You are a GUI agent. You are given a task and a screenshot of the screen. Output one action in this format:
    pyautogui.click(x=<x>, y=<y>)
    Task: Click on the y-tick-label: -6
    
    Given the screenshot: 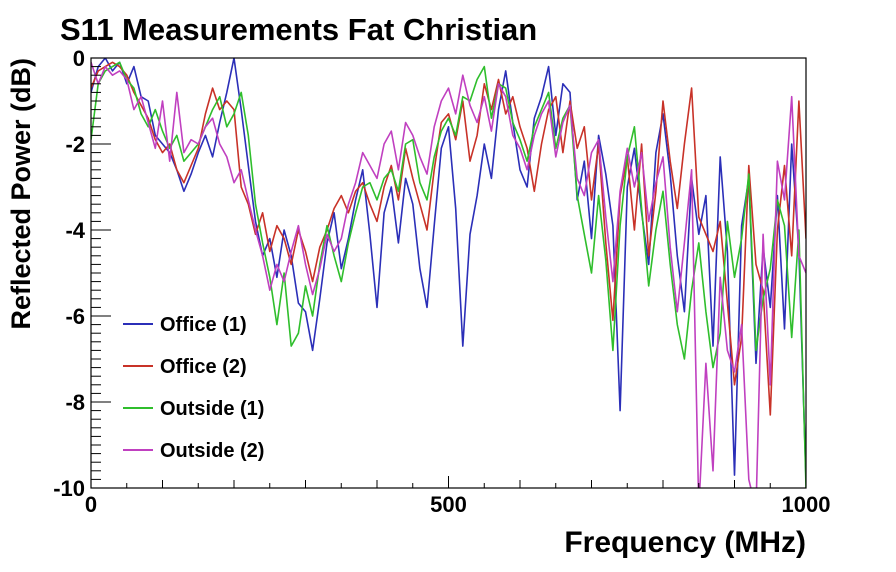 What is the action you would take?
    pyautogui.click(x=75, y=316)
    